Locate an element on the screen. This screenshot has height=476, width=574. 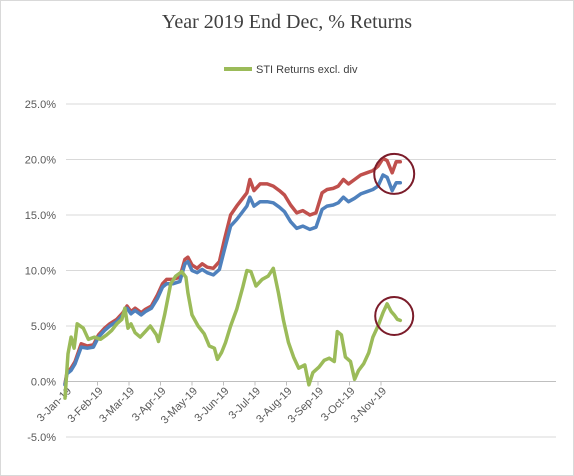
y-tick-label: 5.0% is located at coordinates (43, 327).